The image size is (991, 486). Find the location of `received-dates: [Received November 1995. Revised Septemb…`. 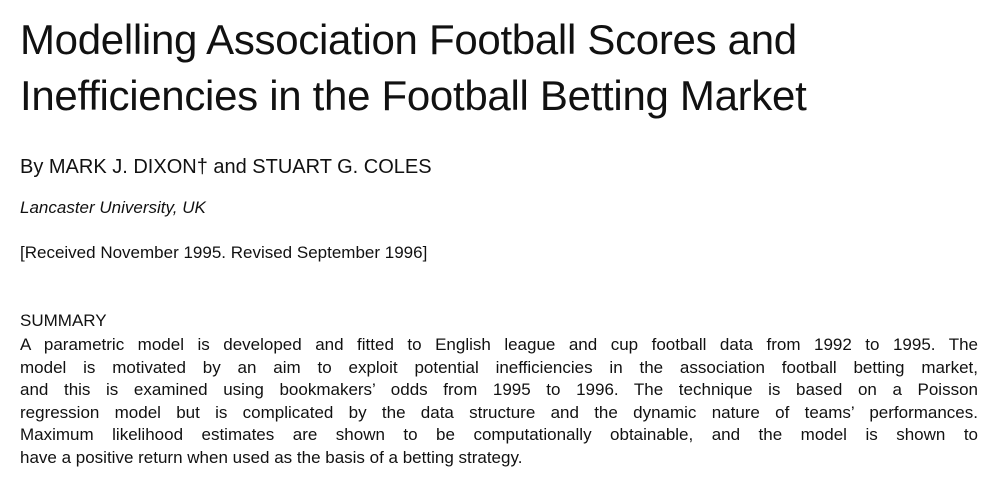

received-dates: [Received November 1995. Revised Septemb… is located at coordinates (224, 252).